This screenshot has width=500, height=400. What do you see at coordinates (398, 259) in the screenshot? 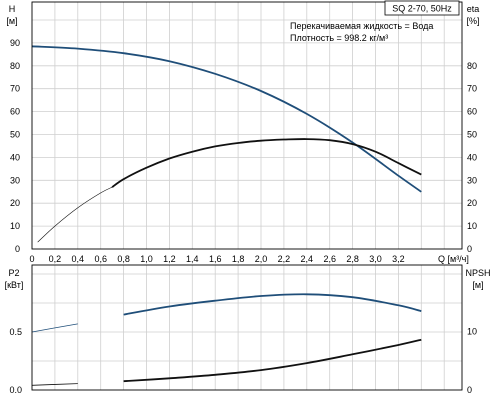
I see `x-tick: 3,2` at bounding box center [398, 259].